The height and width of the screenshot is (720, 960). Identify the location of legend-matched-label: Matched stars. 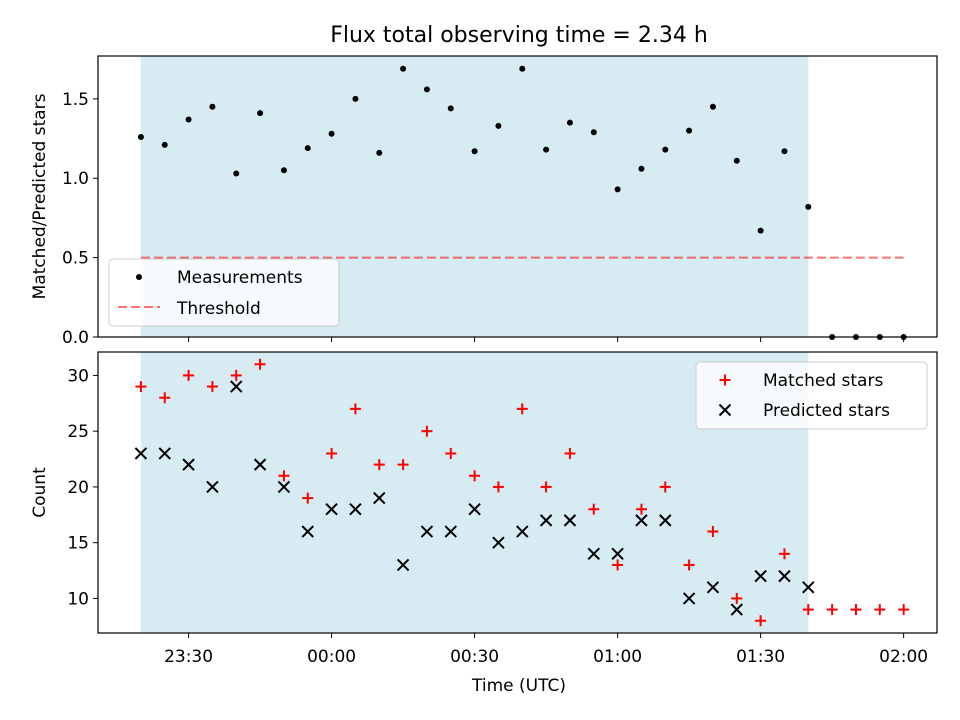
(823, 381).